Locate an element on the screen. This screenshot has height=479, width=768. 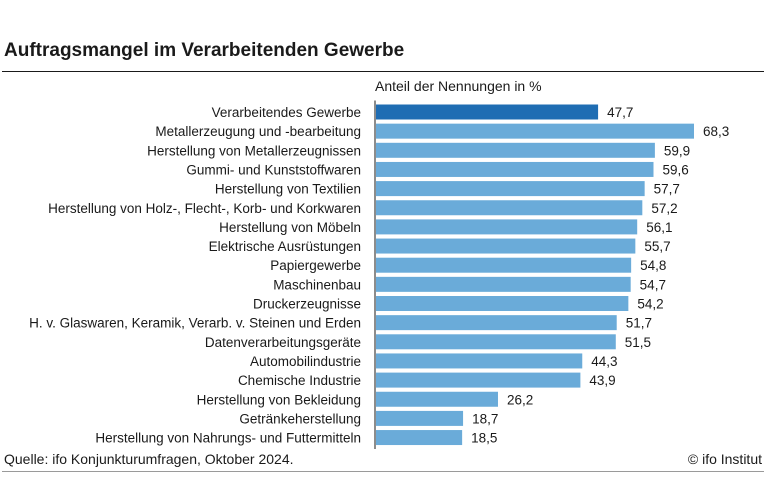
data-label: 26,2 is located at coordinates (520, 399).